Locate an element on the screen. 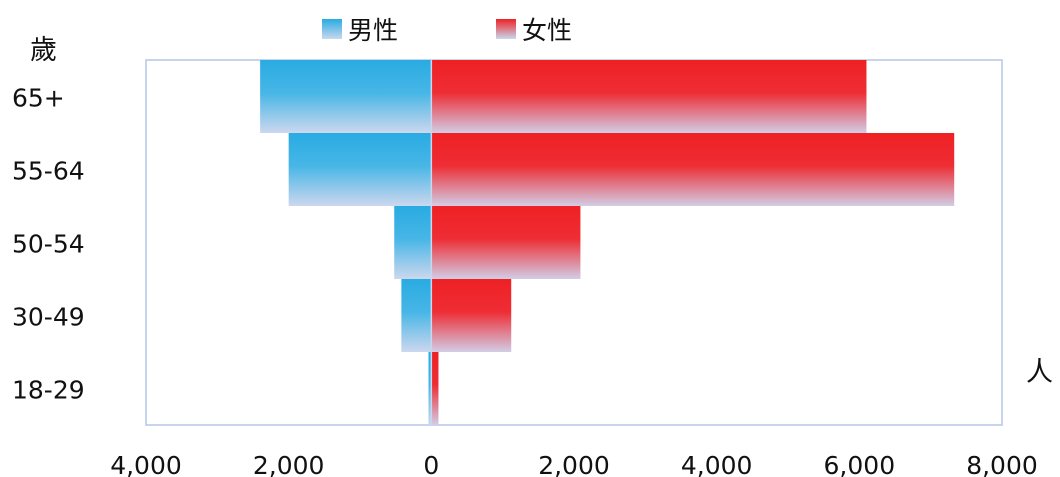 The width and height of the screenshot is (1060, 477). y-tick-label-65+: 65+ is located at coordinates (38, 98).